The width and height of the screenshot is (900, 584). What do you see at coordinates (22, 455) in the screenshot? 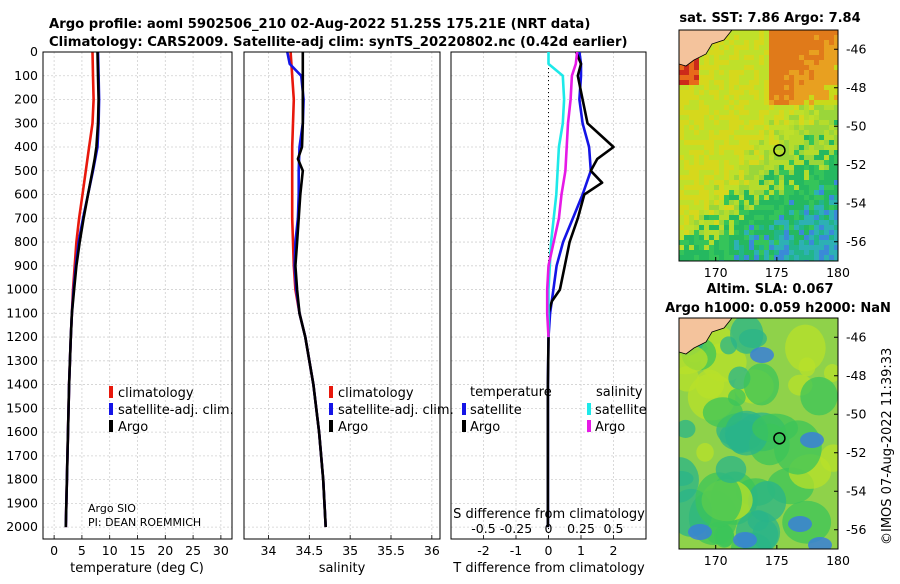
I see `y-tick-label: 1700` at bounding box center [22, 455].